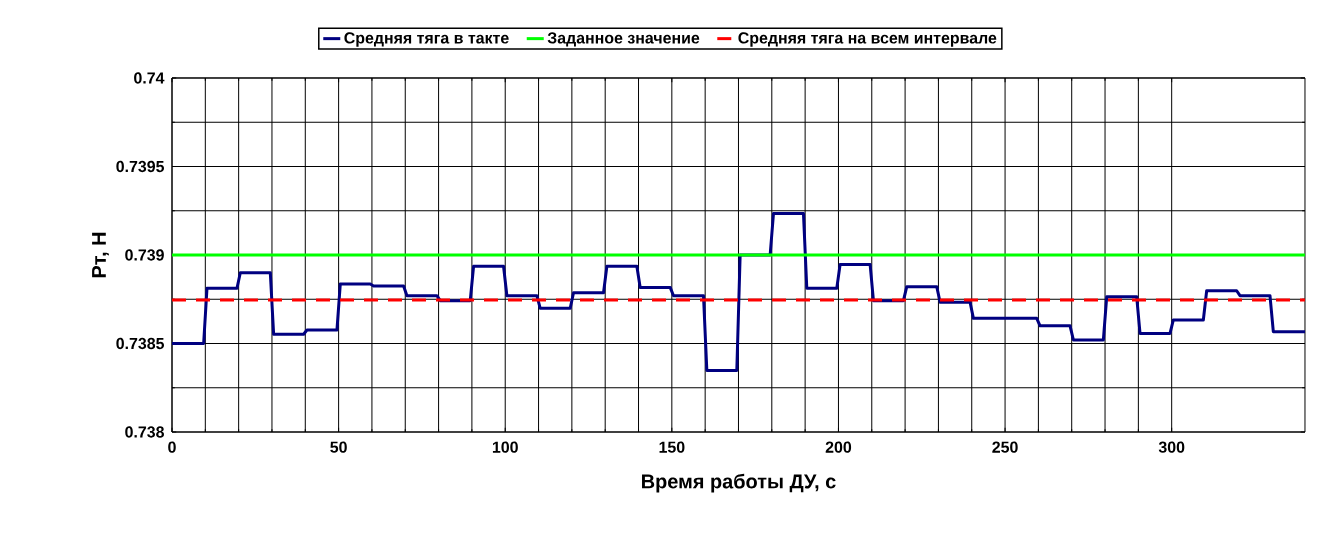  Describe the element at coordinates (140, 343) in the screenshot. I see `y-tick-label: 0.7385` at that location.